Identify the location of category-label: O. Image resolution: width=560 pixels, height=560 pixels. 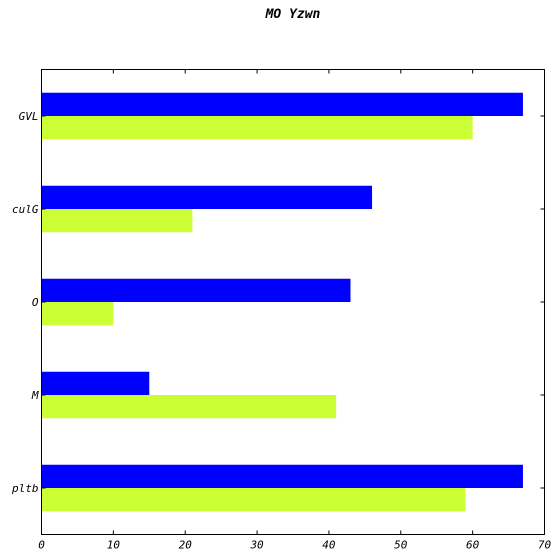
(35, 302).